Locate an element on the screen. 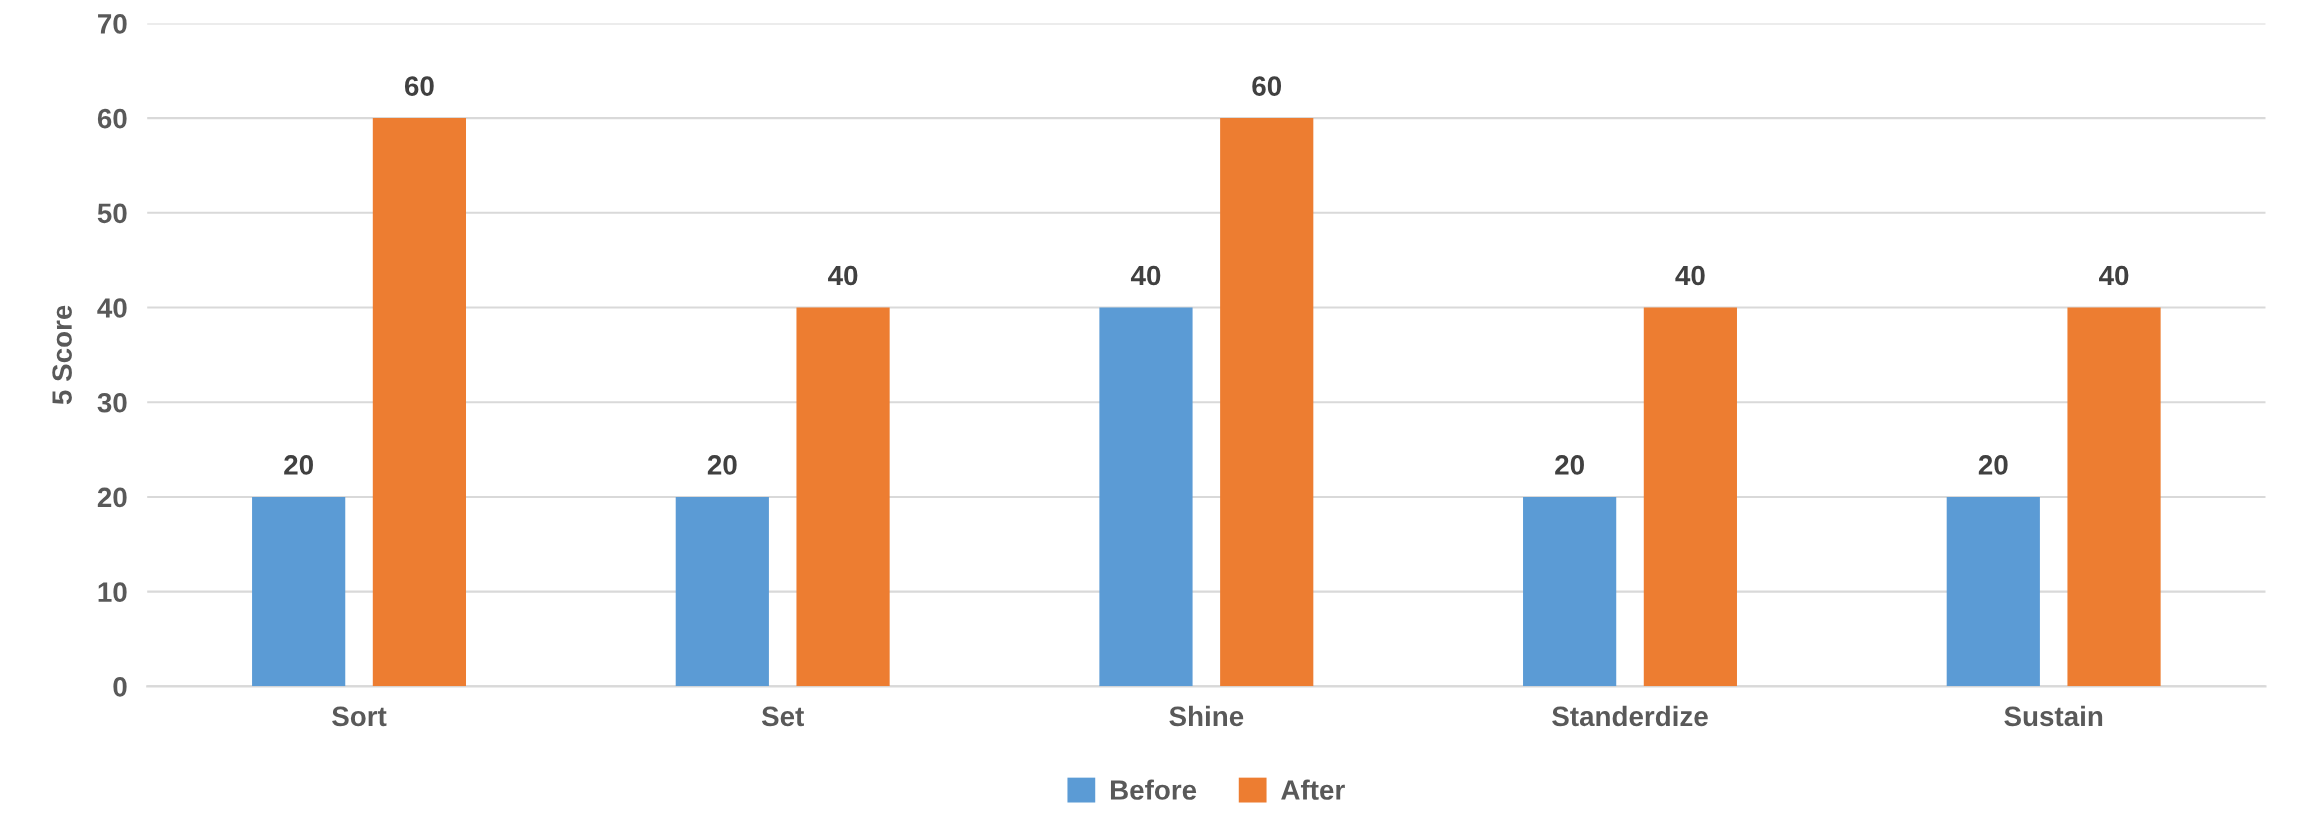 The image size is (2300, 836). y-tick-label: 30 is located at coordinates (112, 402).